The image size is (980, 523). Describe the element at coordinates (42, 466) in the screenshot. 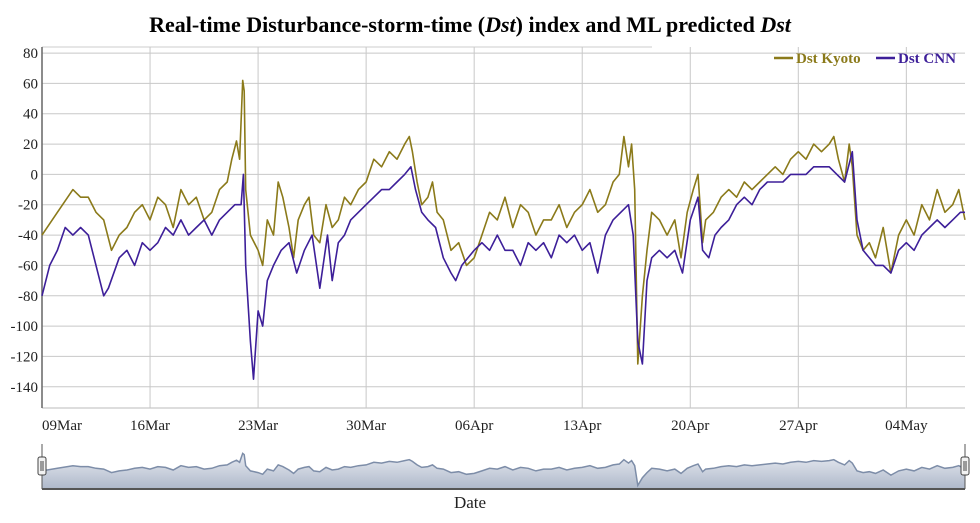

I see `navigator-handle-left` at that location.